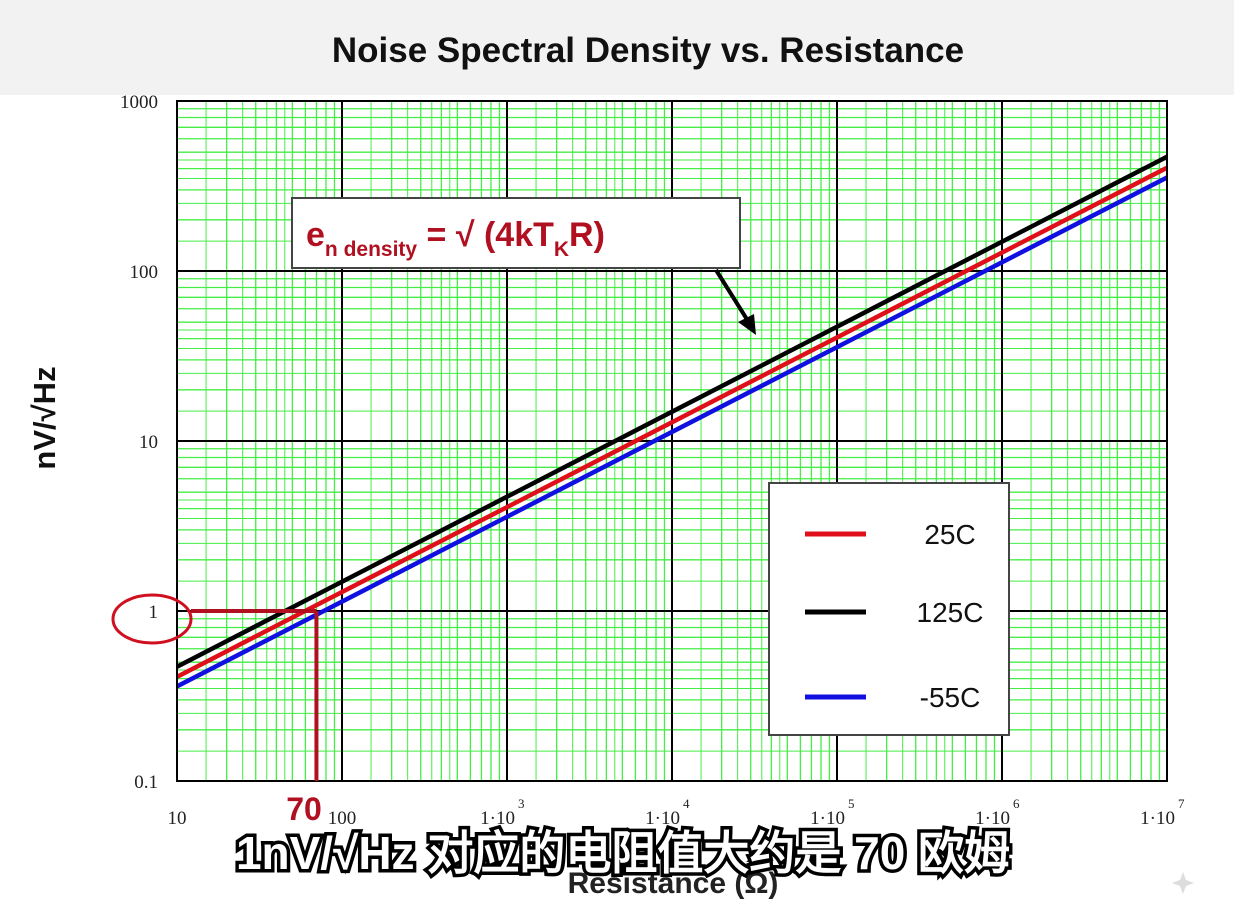  I want to click on x-tick-label: 10, so click(177, 818).